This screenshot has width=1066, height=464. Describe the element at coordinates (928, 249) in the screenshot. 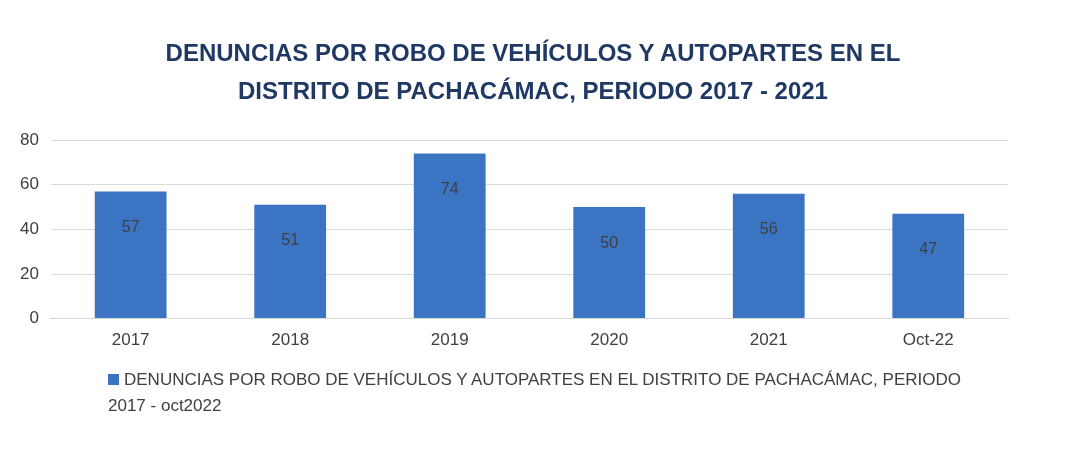

I see `data-label: 47` at that location.